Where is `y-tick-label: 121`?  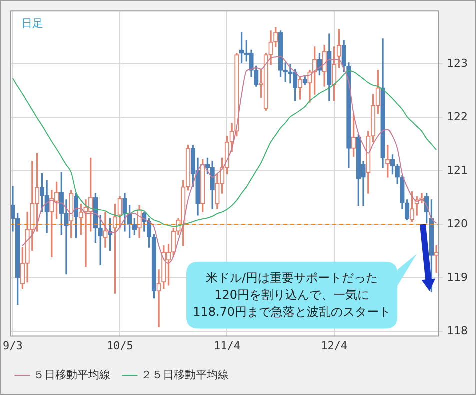
y-tick-label: 121 is located at coordinates (457, 170).